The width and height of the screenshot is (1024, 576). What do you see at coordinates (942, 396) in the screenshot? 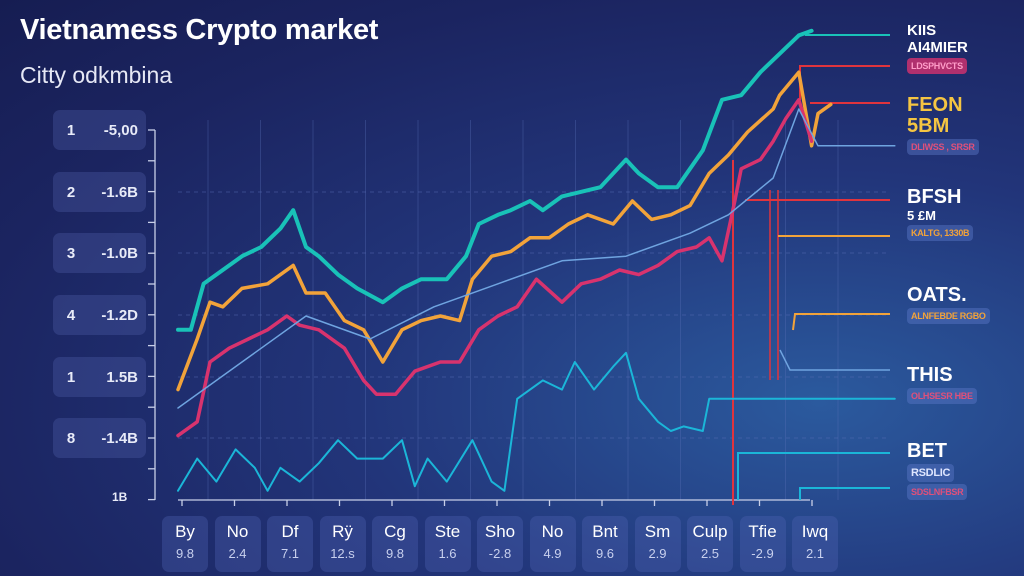
I see `legend-sub: OLHSESR HBE` at bounding box center [942, 396].